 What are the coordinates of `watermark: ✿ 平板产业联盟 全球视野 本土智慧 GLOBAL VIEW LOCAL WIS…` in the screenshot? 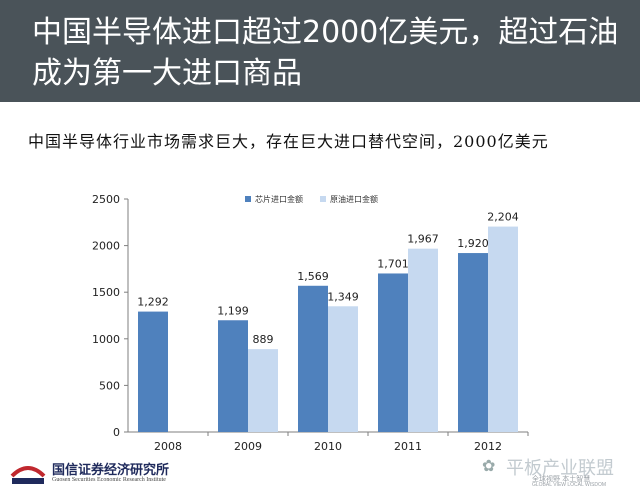 It's located at (557, 473).